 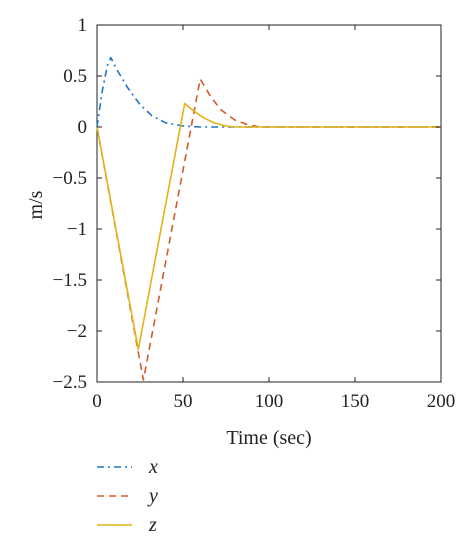 I want to click on y-tick-label: 0.5, so click(x=75, y=76).